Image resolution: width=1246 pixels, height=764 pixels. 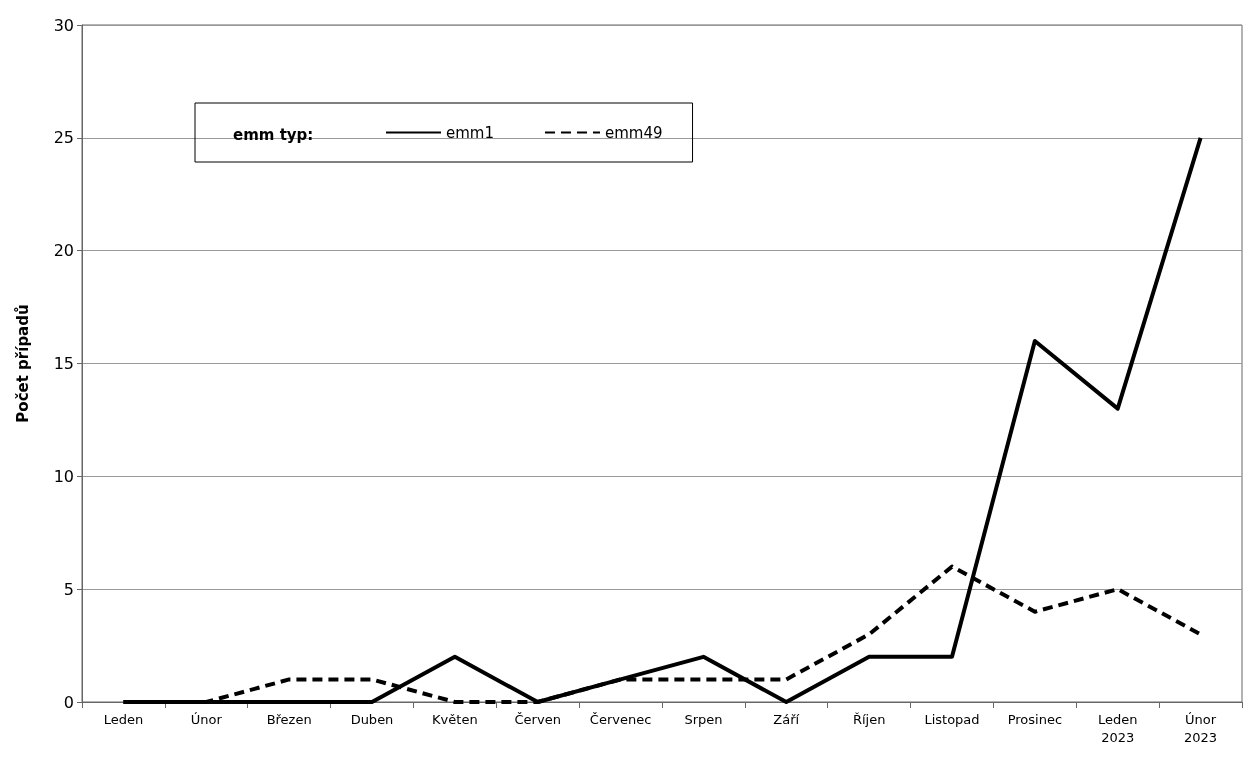 I want to click on x-tick-label: Duben, so click(x=372, y=719).